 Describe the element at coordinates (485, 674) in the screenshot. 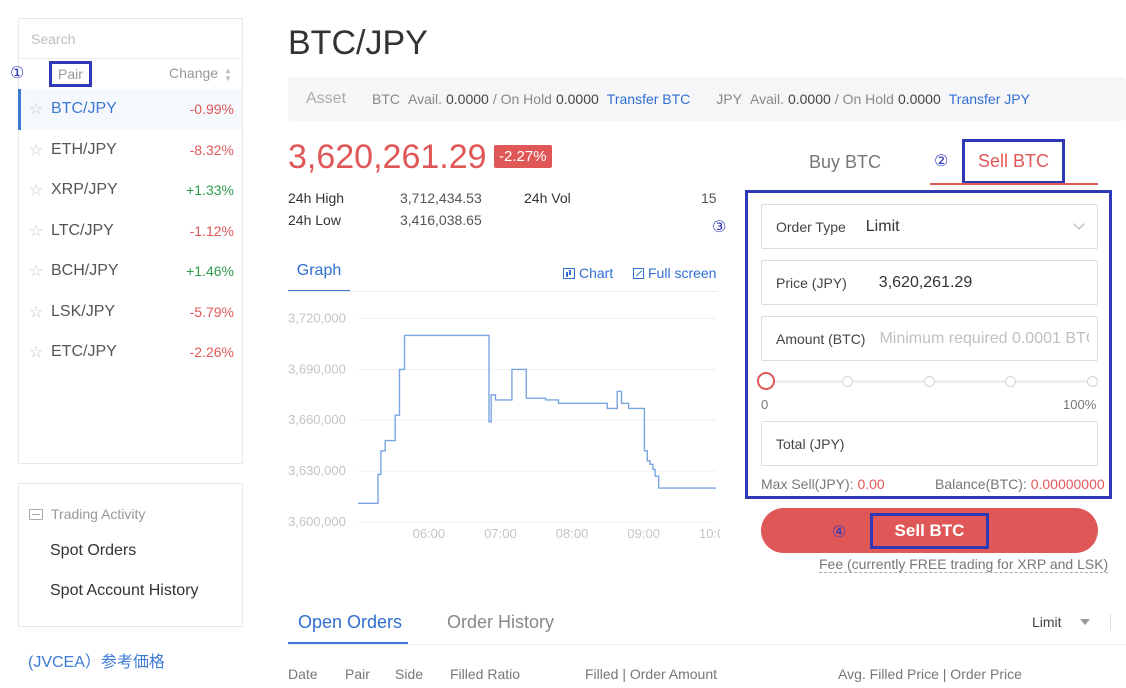

I see `column-filled-ratio: Filled Ratio` at that location.